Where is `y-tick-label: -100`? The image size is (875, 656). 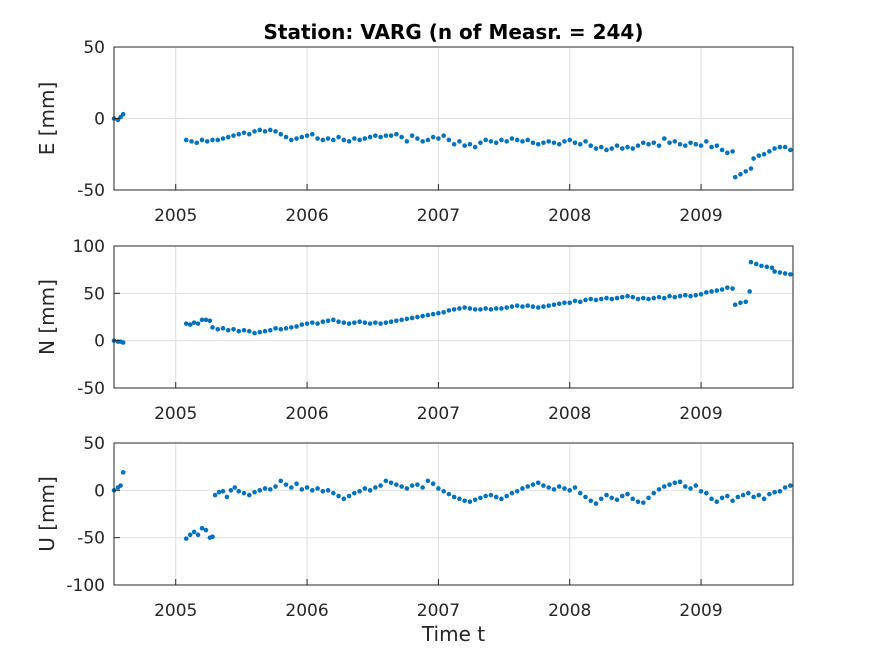
y-tick-label: -100 is located at coordinates (85, 586).